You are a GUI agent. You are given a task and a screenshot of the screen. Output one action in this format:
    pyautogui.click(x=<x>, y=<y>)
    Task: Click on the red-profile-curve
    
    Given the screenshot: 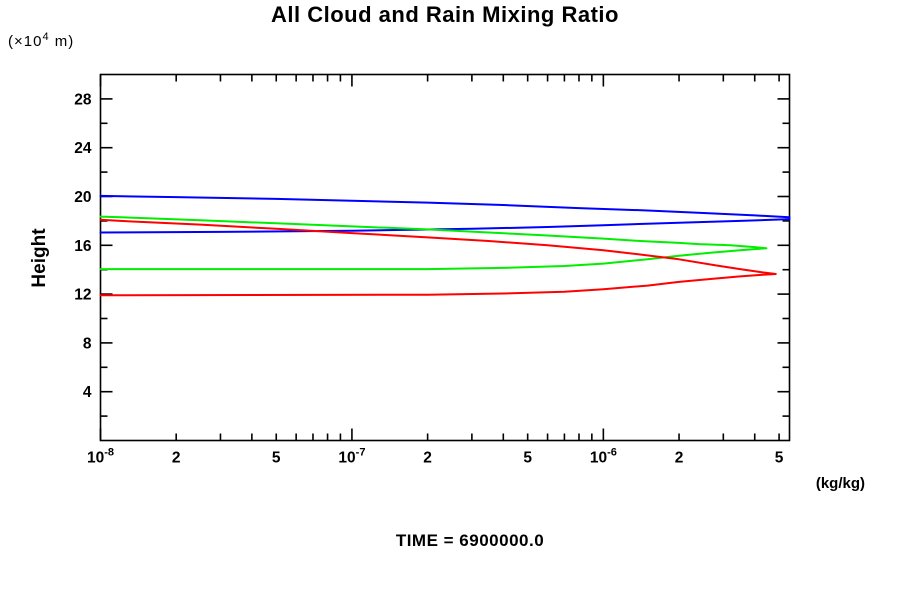 What is the action you would take?
    pyautogui.click(x=438, y=257)
    